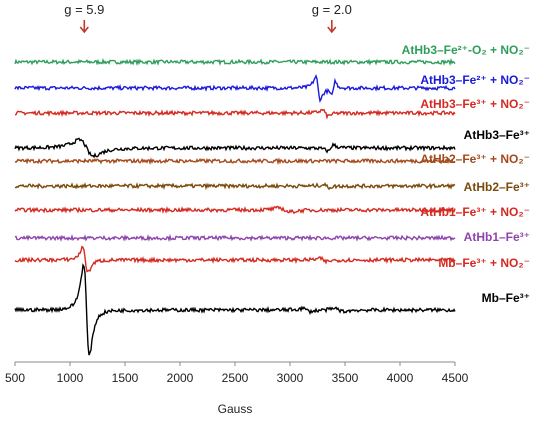  What do you see at coordinates (208, 18) in the screenshot?
I see `g-value-markers: g = 5.9 g = 2.0` at bounding box center [208, 18].